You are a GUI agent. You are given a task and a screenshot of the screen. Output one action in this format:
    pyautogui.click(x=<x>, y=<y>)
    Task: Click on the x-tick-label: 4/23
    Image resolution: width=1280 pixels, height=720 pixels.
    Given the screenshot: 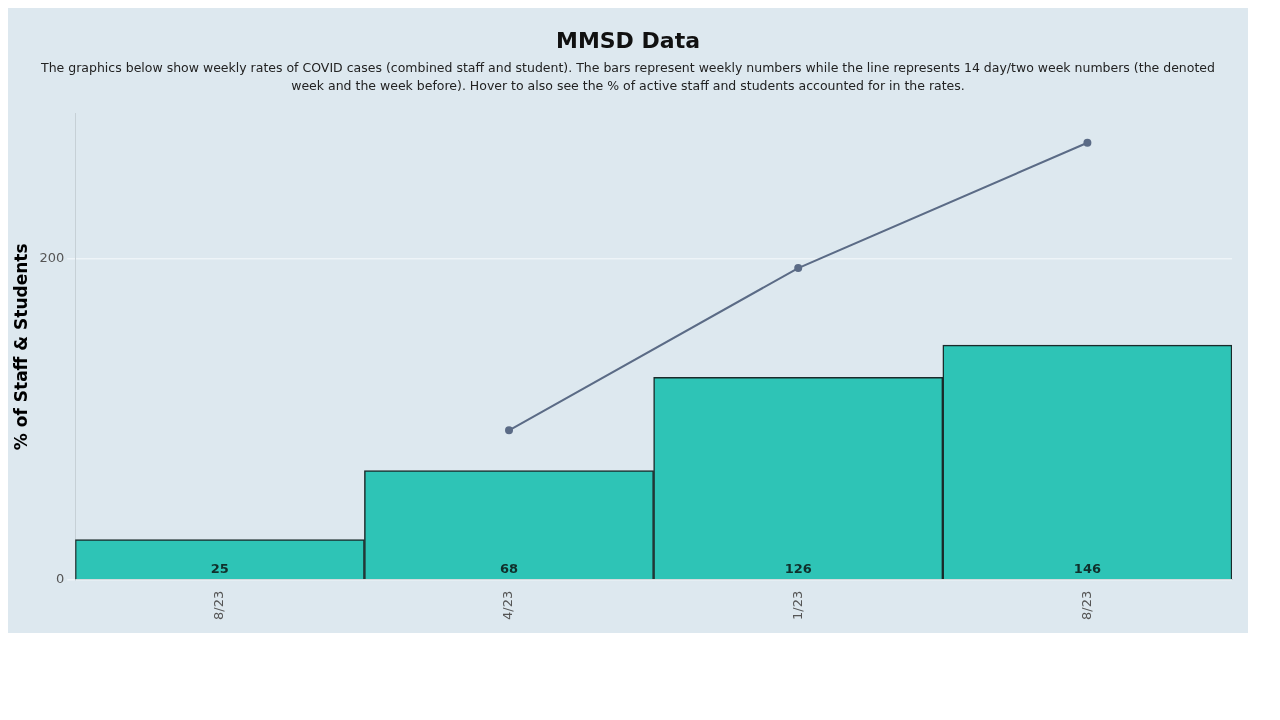 What is the action you would take?
    pyautogui.click(x=508, y=605)
    